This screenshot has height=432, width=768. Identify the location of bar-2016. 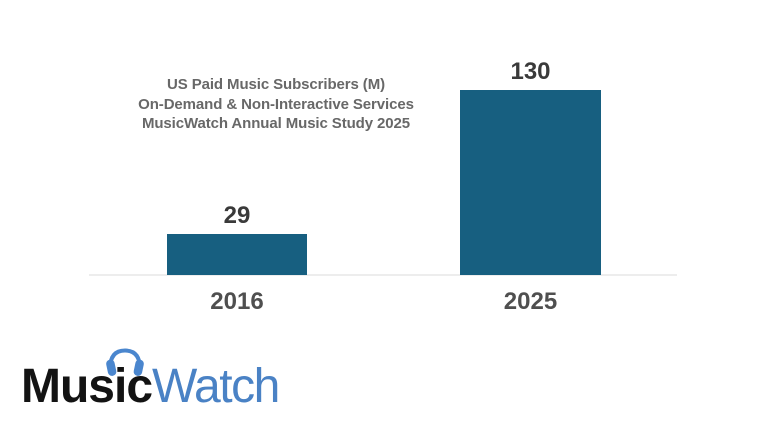
(237, 254).